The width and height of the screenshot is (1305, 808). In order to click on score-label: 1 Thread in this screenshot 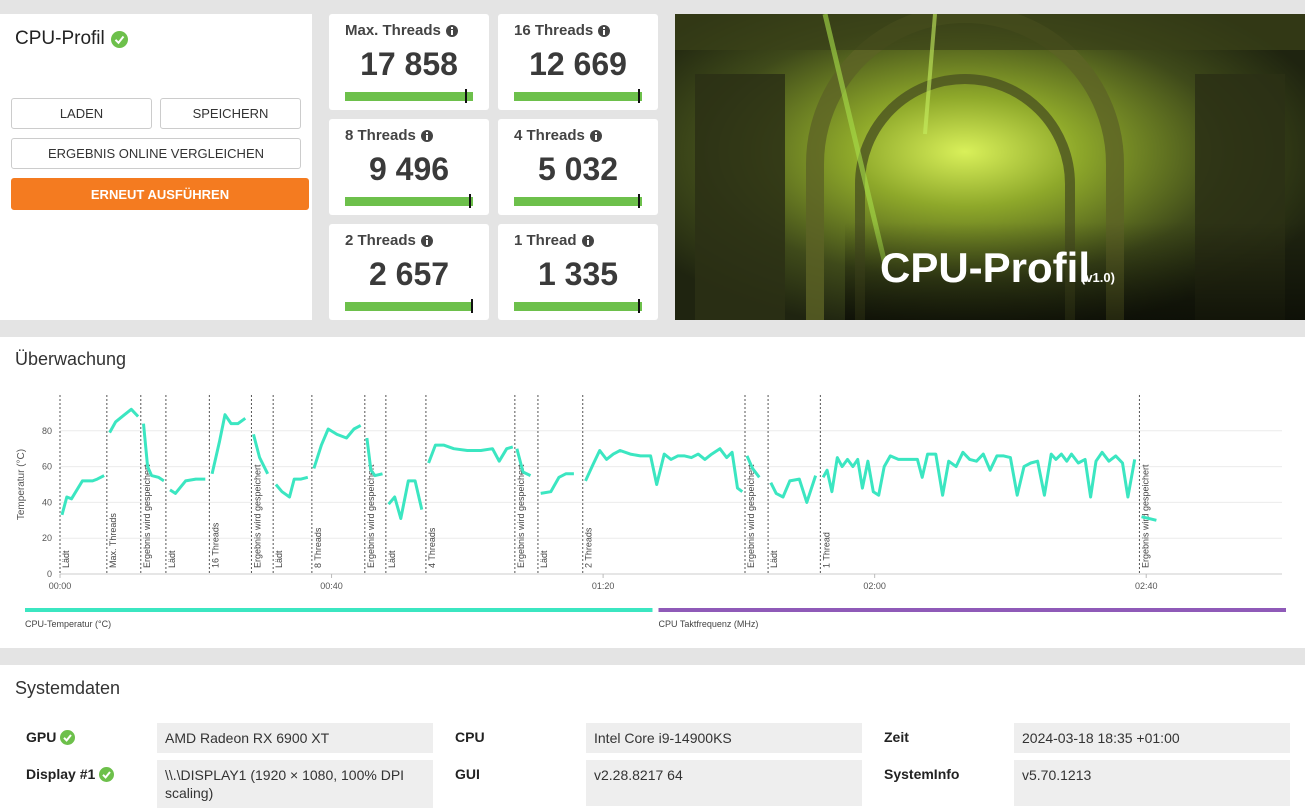, I will do `click(545, 240)`.